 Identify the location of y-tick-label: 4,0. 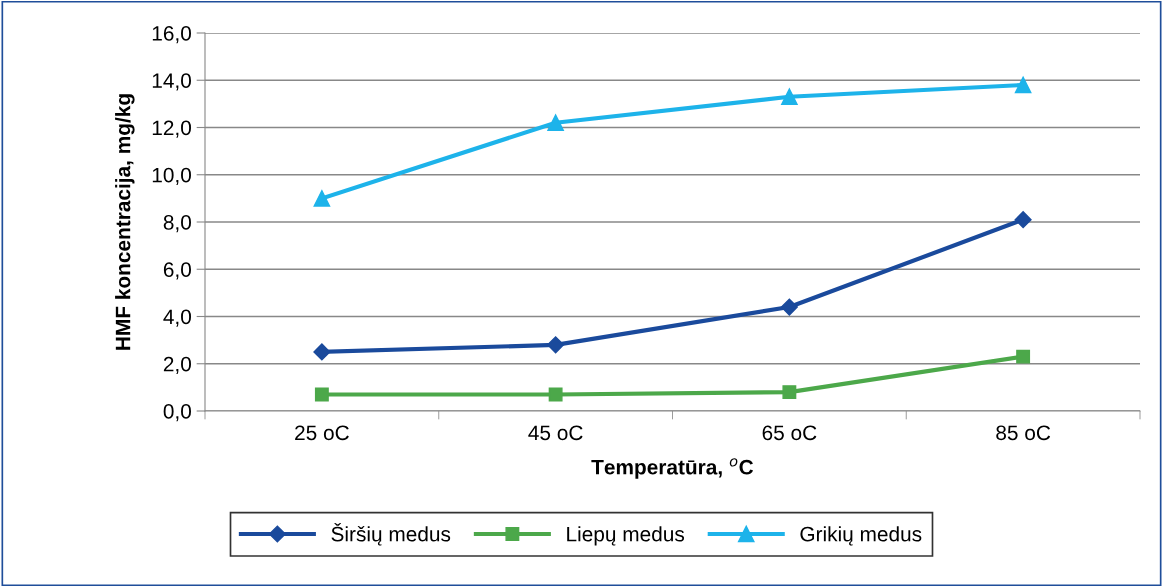
(177, 318).